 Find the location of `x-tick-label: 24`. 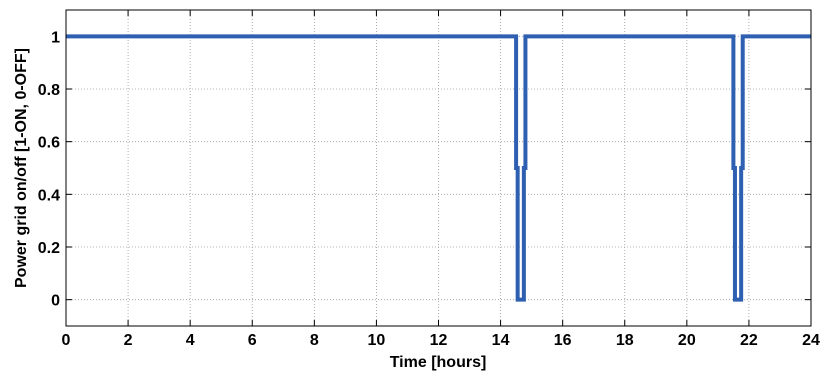

x-tick-label: 24 is located at coordinates (811, 340).